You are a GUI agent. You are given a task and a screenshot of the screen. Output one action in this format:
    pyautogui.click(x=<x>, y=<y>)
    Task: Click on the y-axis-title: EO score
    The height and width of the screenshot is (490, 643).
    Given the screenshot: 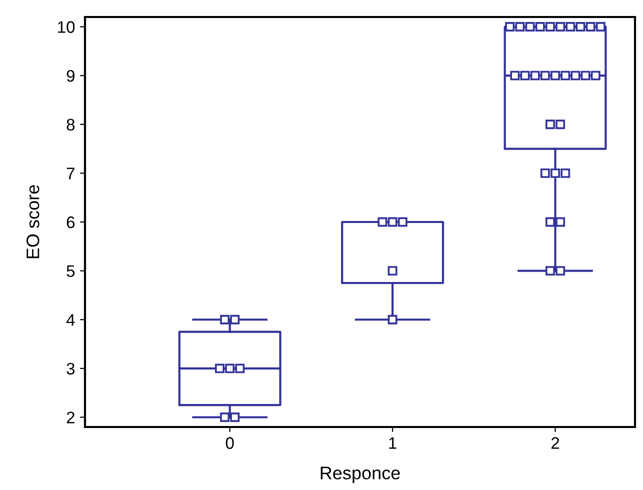 What is the action you would take?
    pyautogui.click(x=33, y=221)
    